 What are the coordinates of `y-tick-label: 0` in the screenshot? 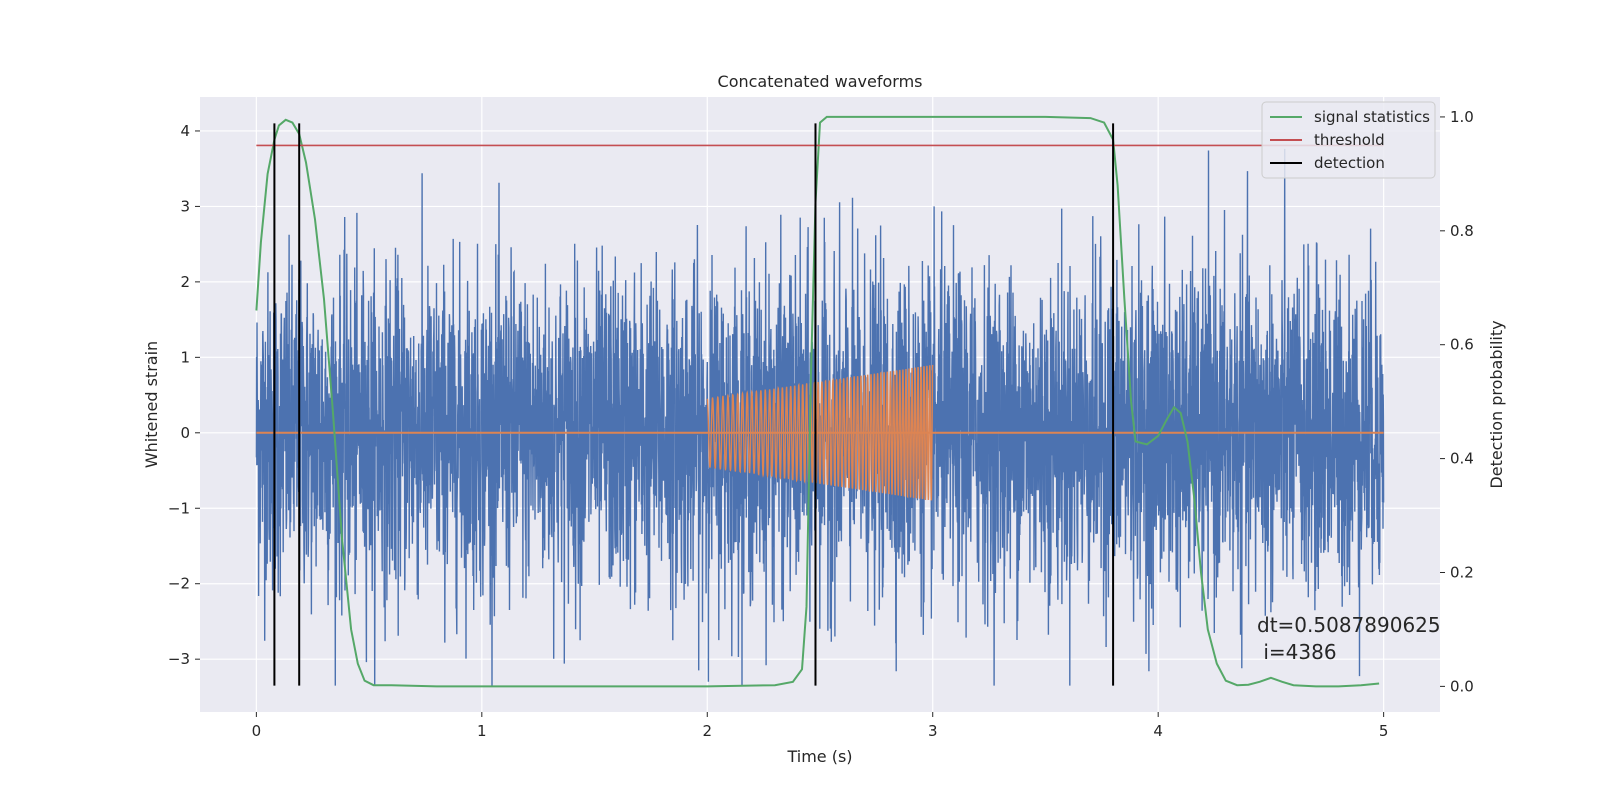 It's located at (185, 433).